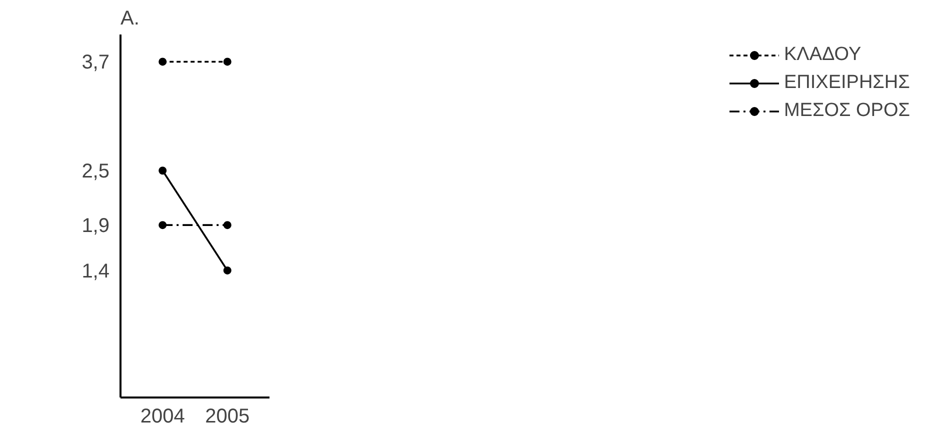 The height and width of the screenshot is (431, 930). Describe the element at coordinates (96, 63) in the screenshot. I see `y-tick-label: 3,7` at that location.